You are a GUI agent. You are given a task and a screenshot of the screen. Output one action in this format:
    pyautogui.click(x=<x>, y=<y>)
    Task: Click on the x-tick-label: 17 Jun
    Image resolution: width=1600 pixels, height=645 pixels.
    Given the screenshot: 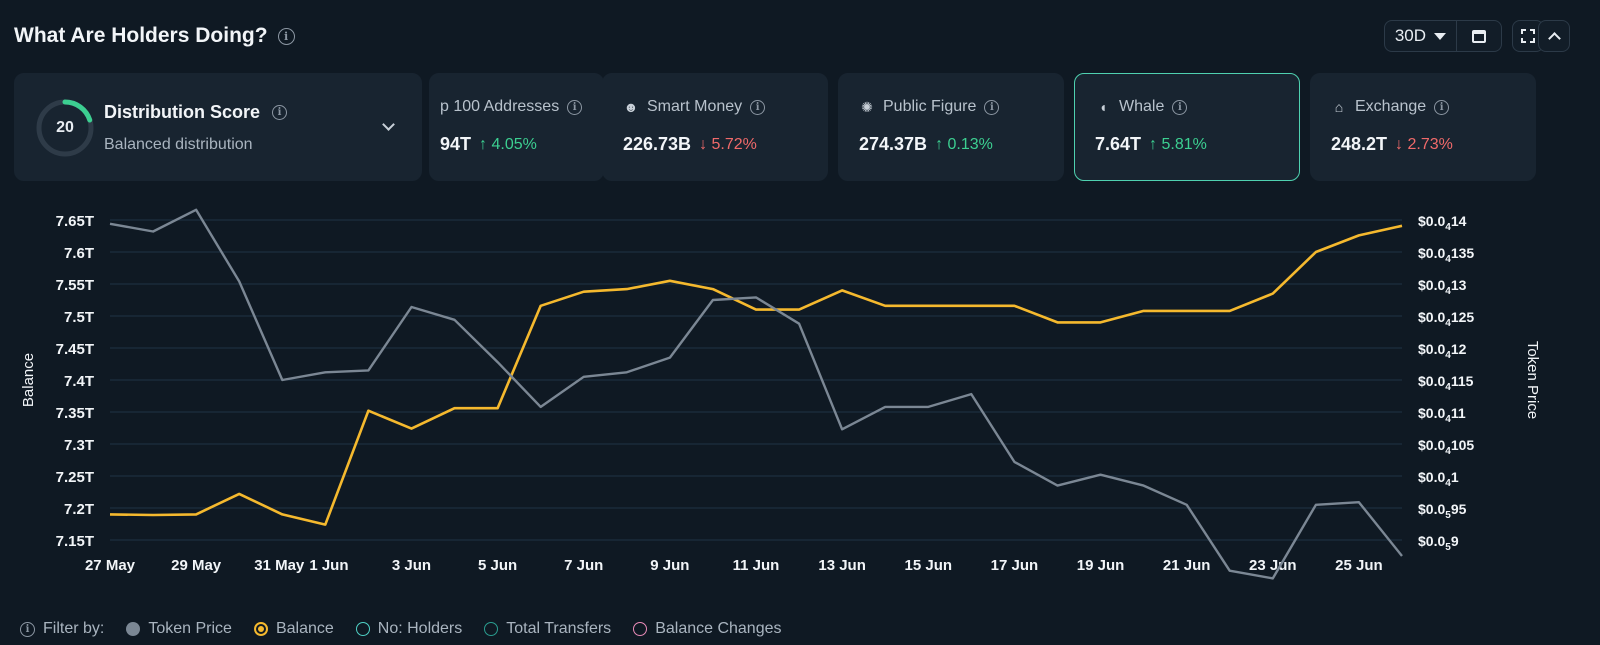 What is the action you would take?
    pyautogui.click(x=1015, y=565)
    